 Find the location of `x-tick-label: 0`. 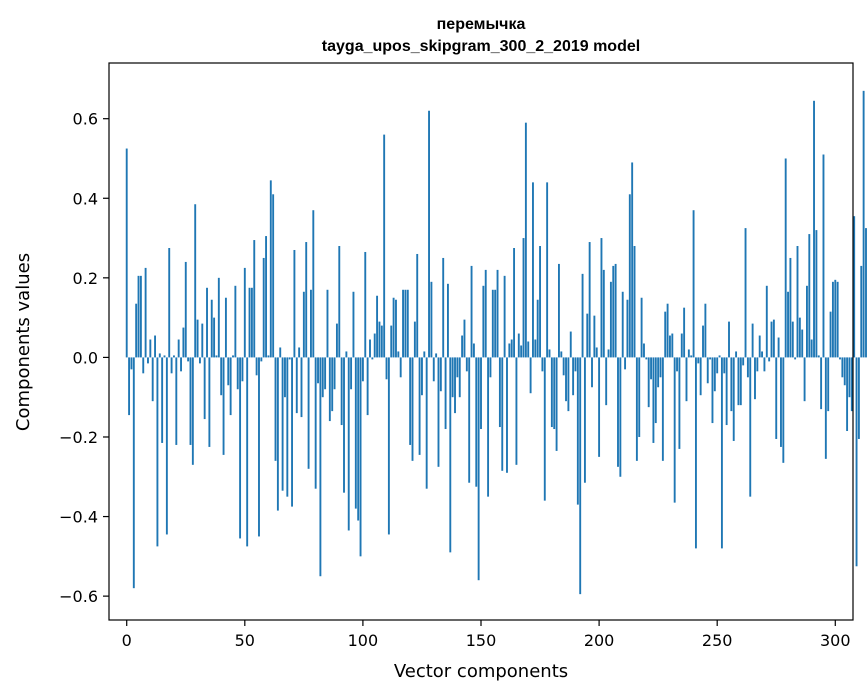

x-tick-label: 0 is located at coordinates (127, 640).